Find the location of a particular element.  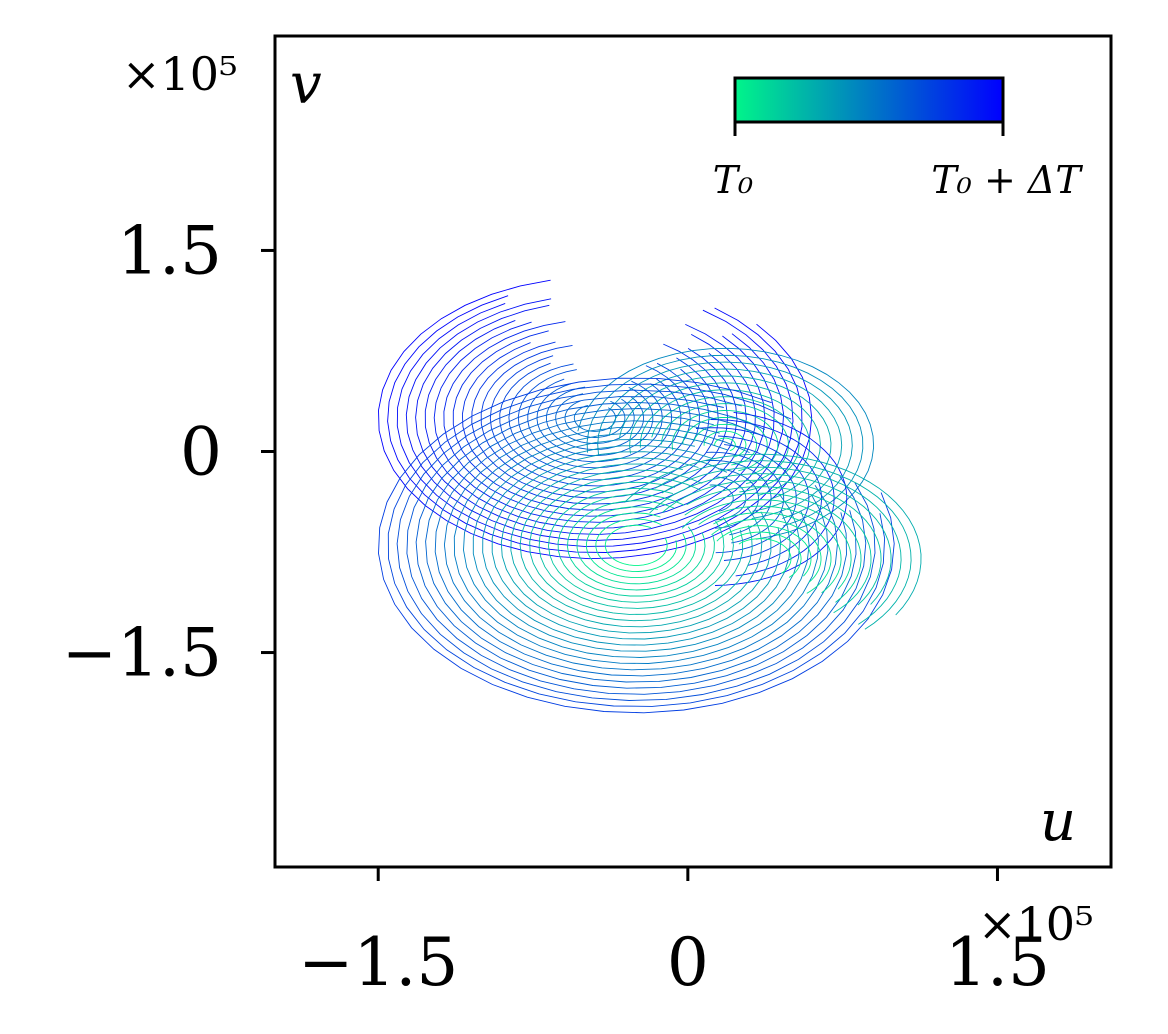

x-axis-label: u is located at coordinates (1058, 821).